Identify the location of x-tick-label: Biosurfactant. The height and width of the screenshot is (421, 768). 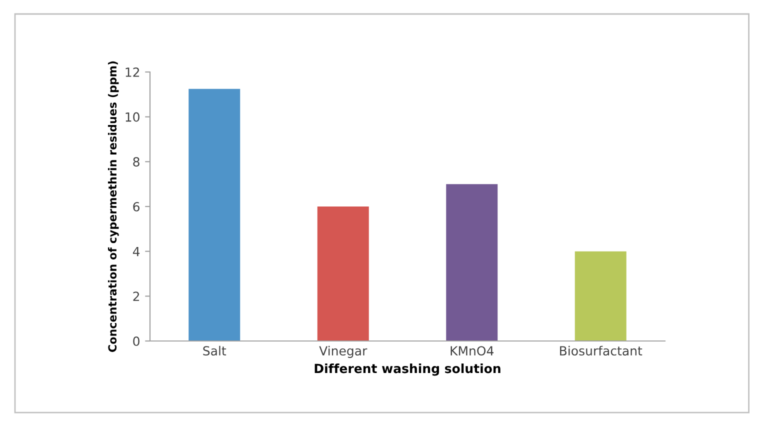
(601, 351).